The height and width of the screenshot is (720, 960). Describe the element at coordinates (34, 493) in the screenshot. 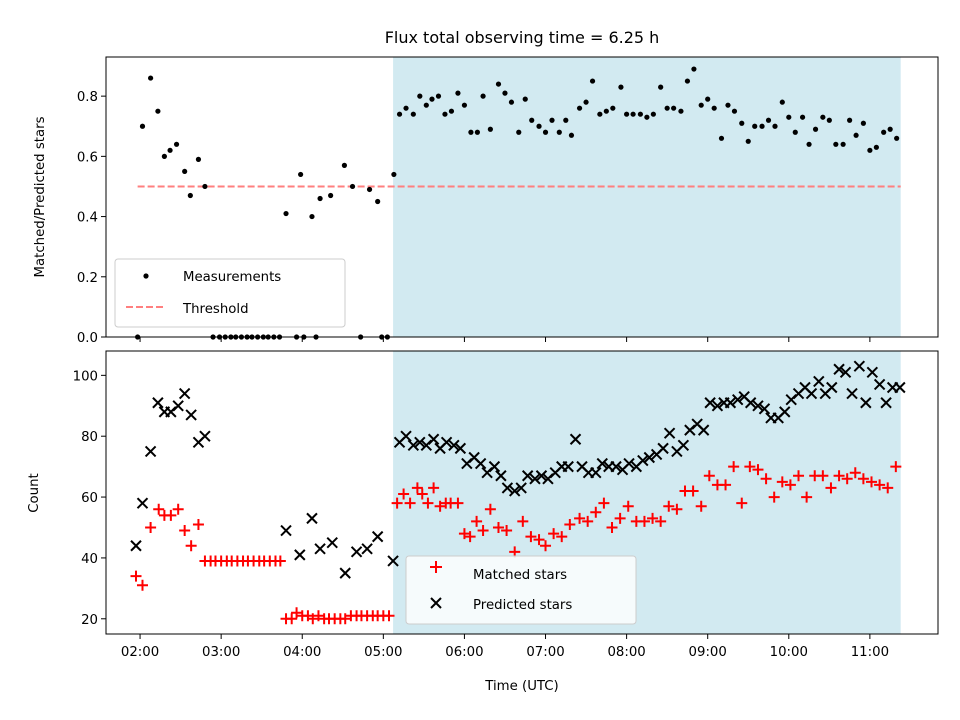

I see `bottom-y-axis-label: Count` at that location.